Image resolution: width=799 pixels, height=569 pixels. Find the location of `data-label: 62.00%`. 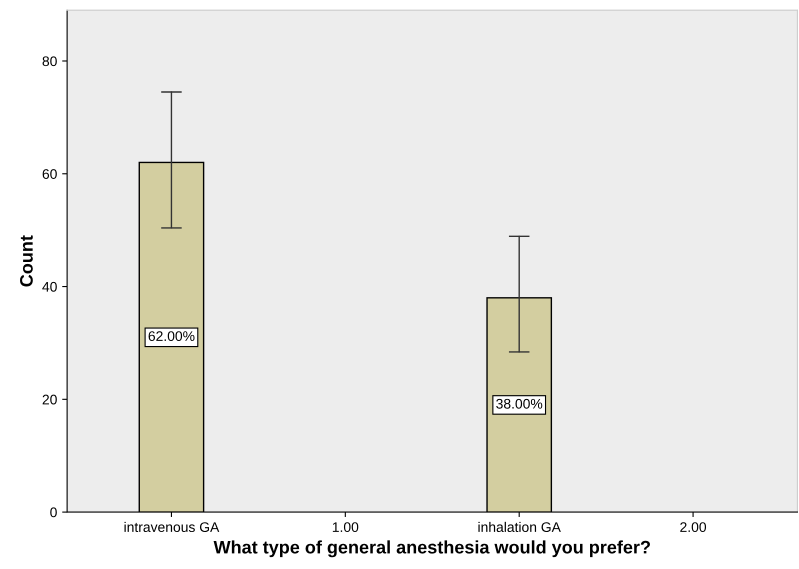

data-label: 62.00% is located at coordinates (171, 336).